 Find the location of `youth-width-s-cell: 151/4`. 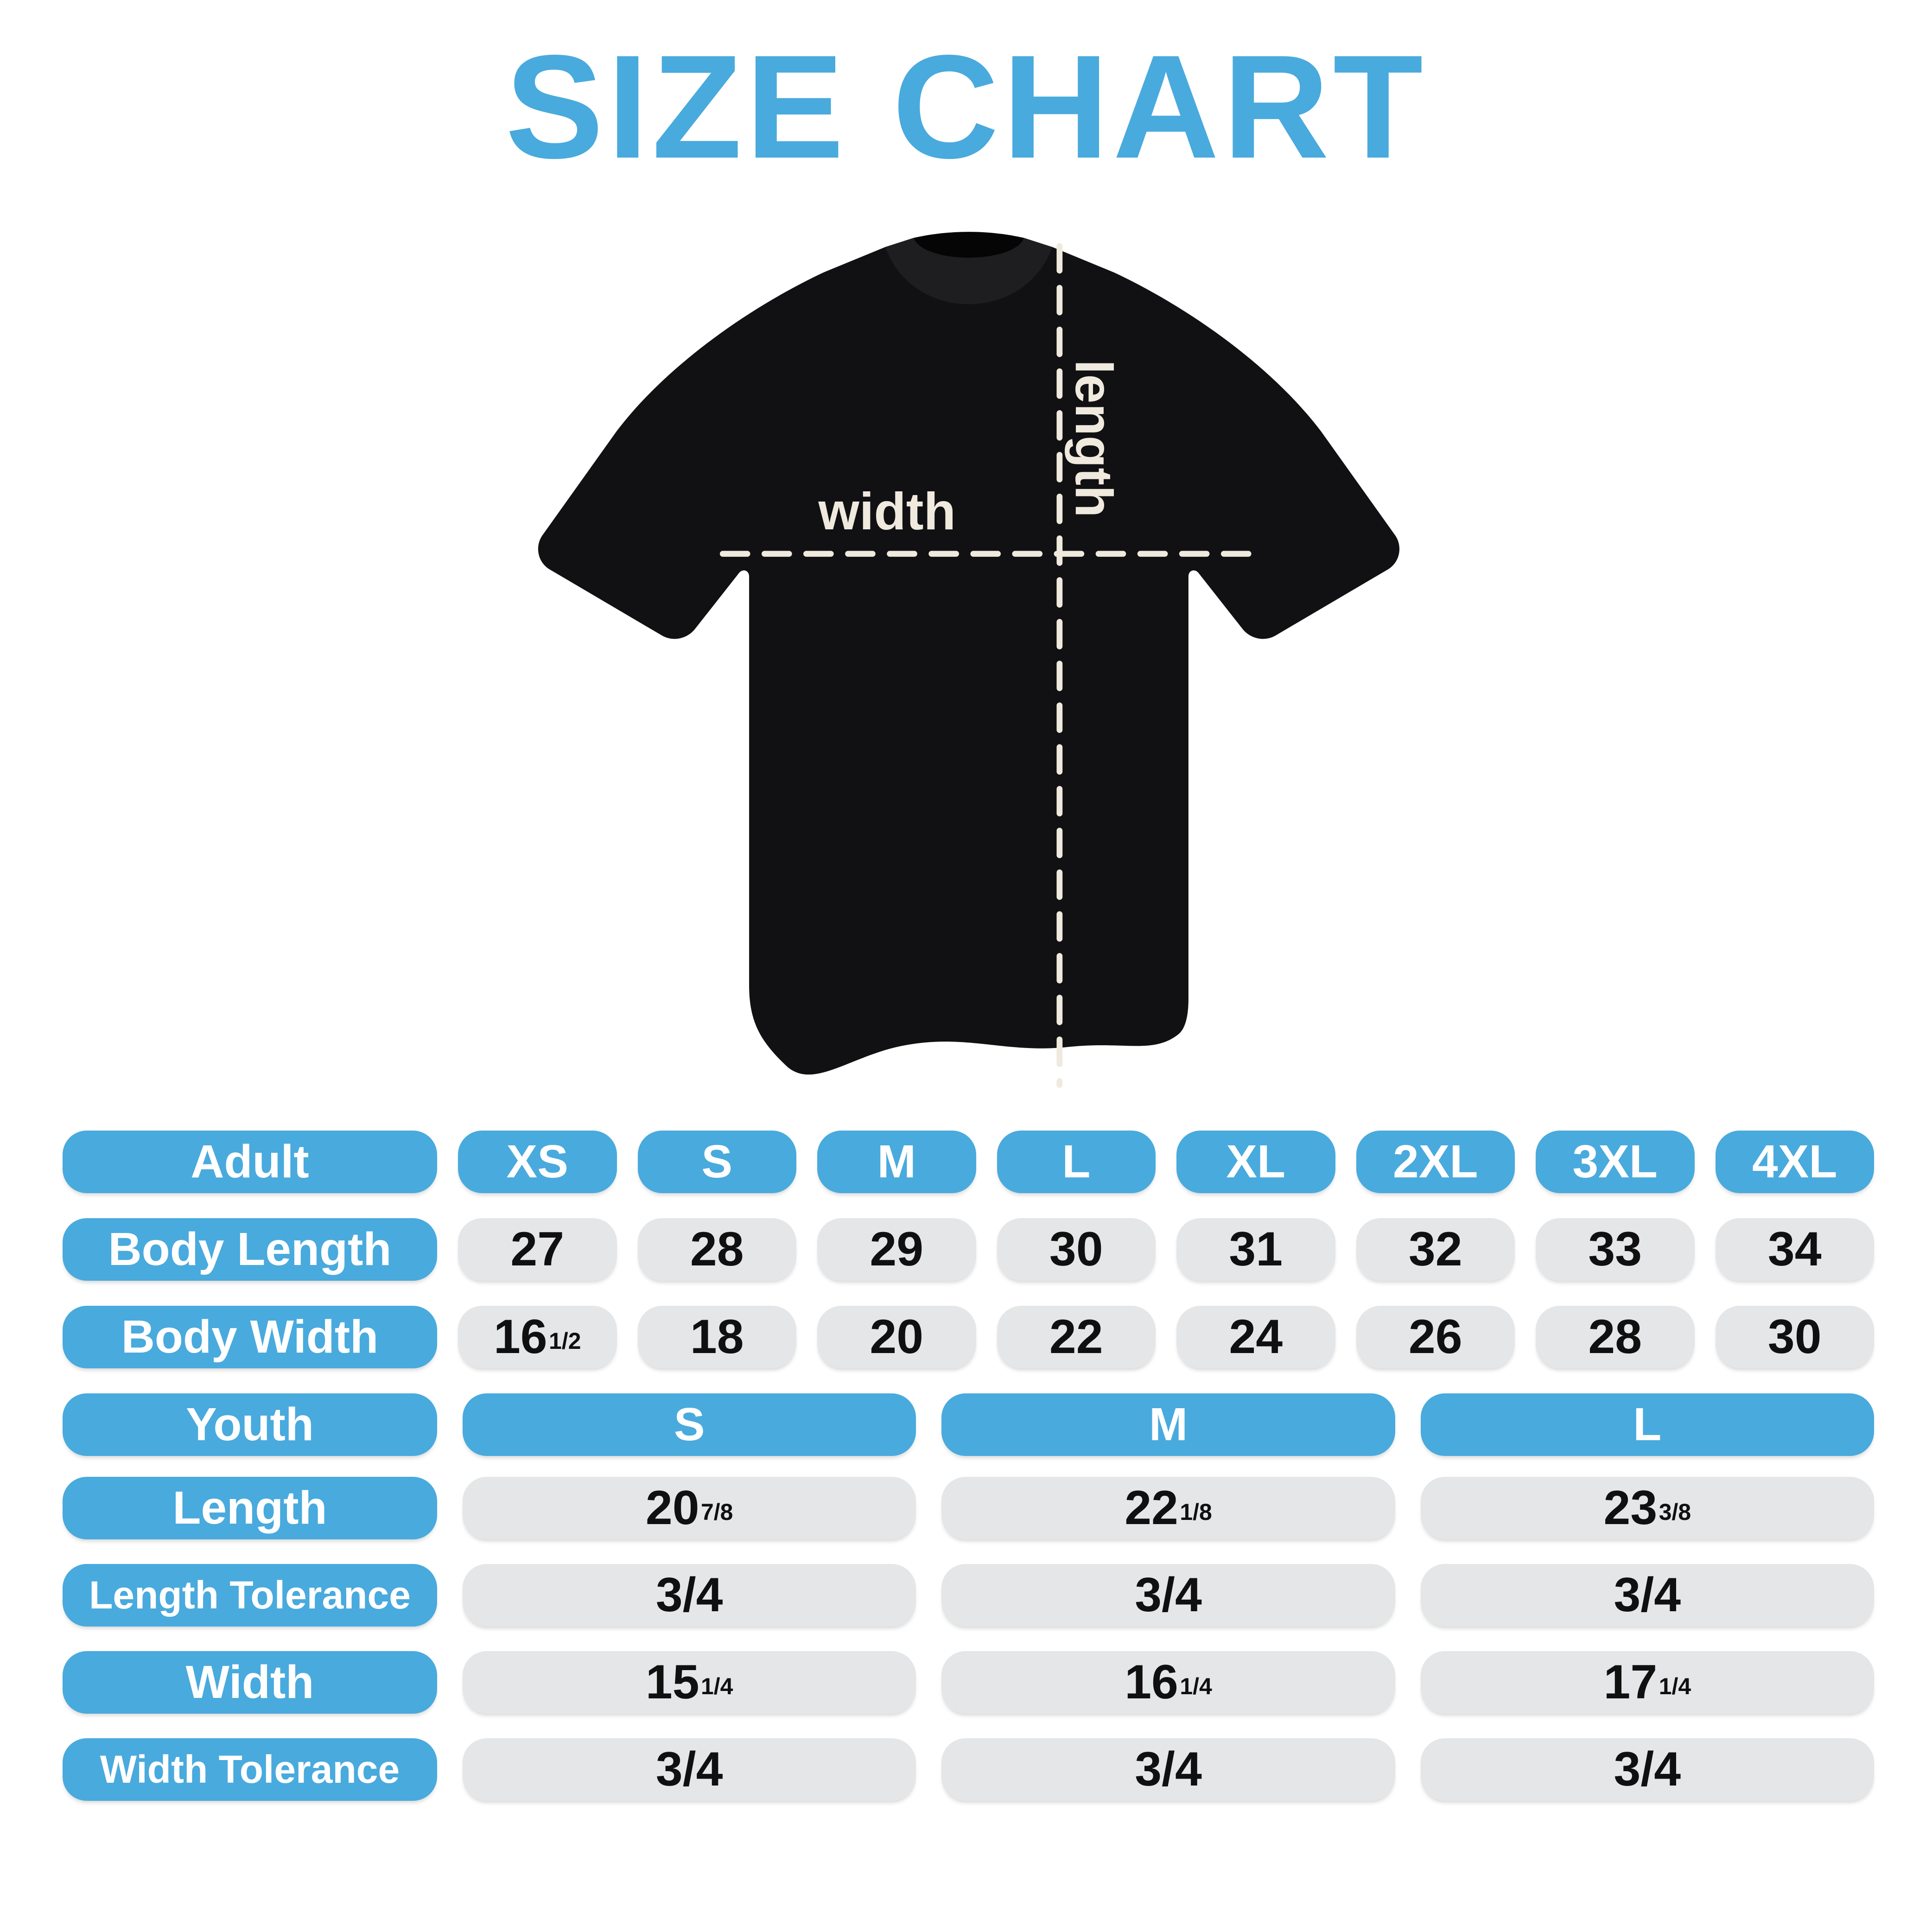

youth-width-s-cell: 151/4 is located at coordinates (689, 1682).